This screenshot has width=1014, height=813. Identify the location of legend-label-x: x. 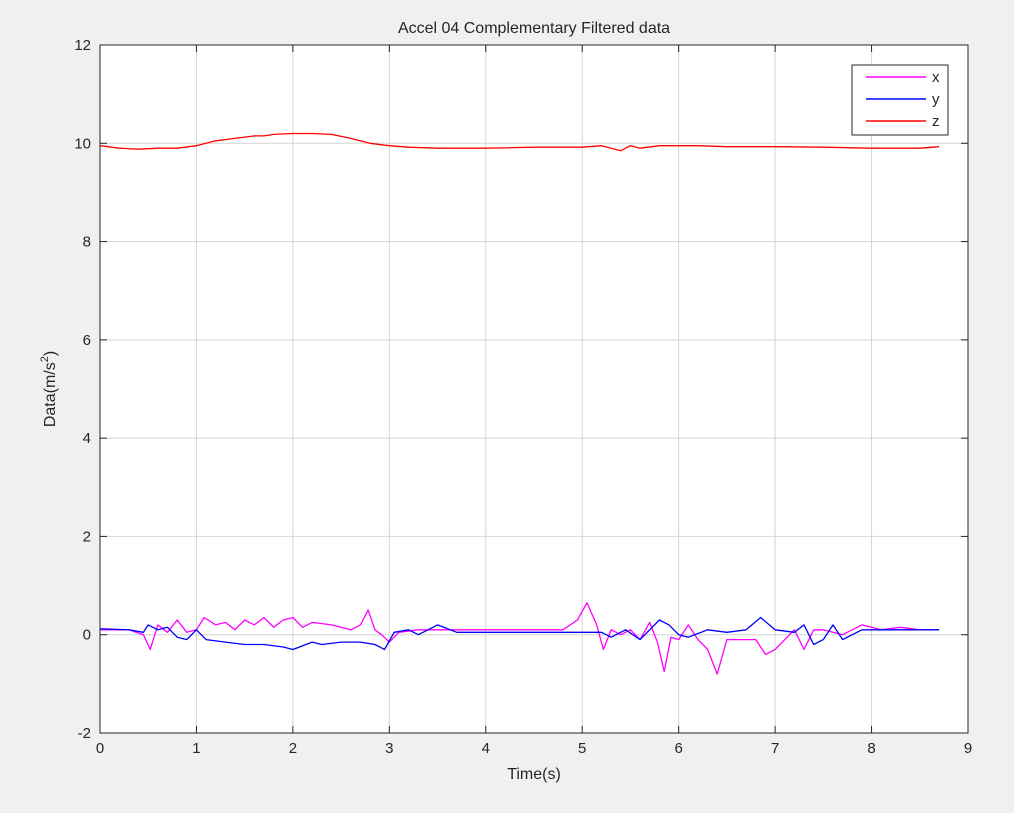
(936, 77).